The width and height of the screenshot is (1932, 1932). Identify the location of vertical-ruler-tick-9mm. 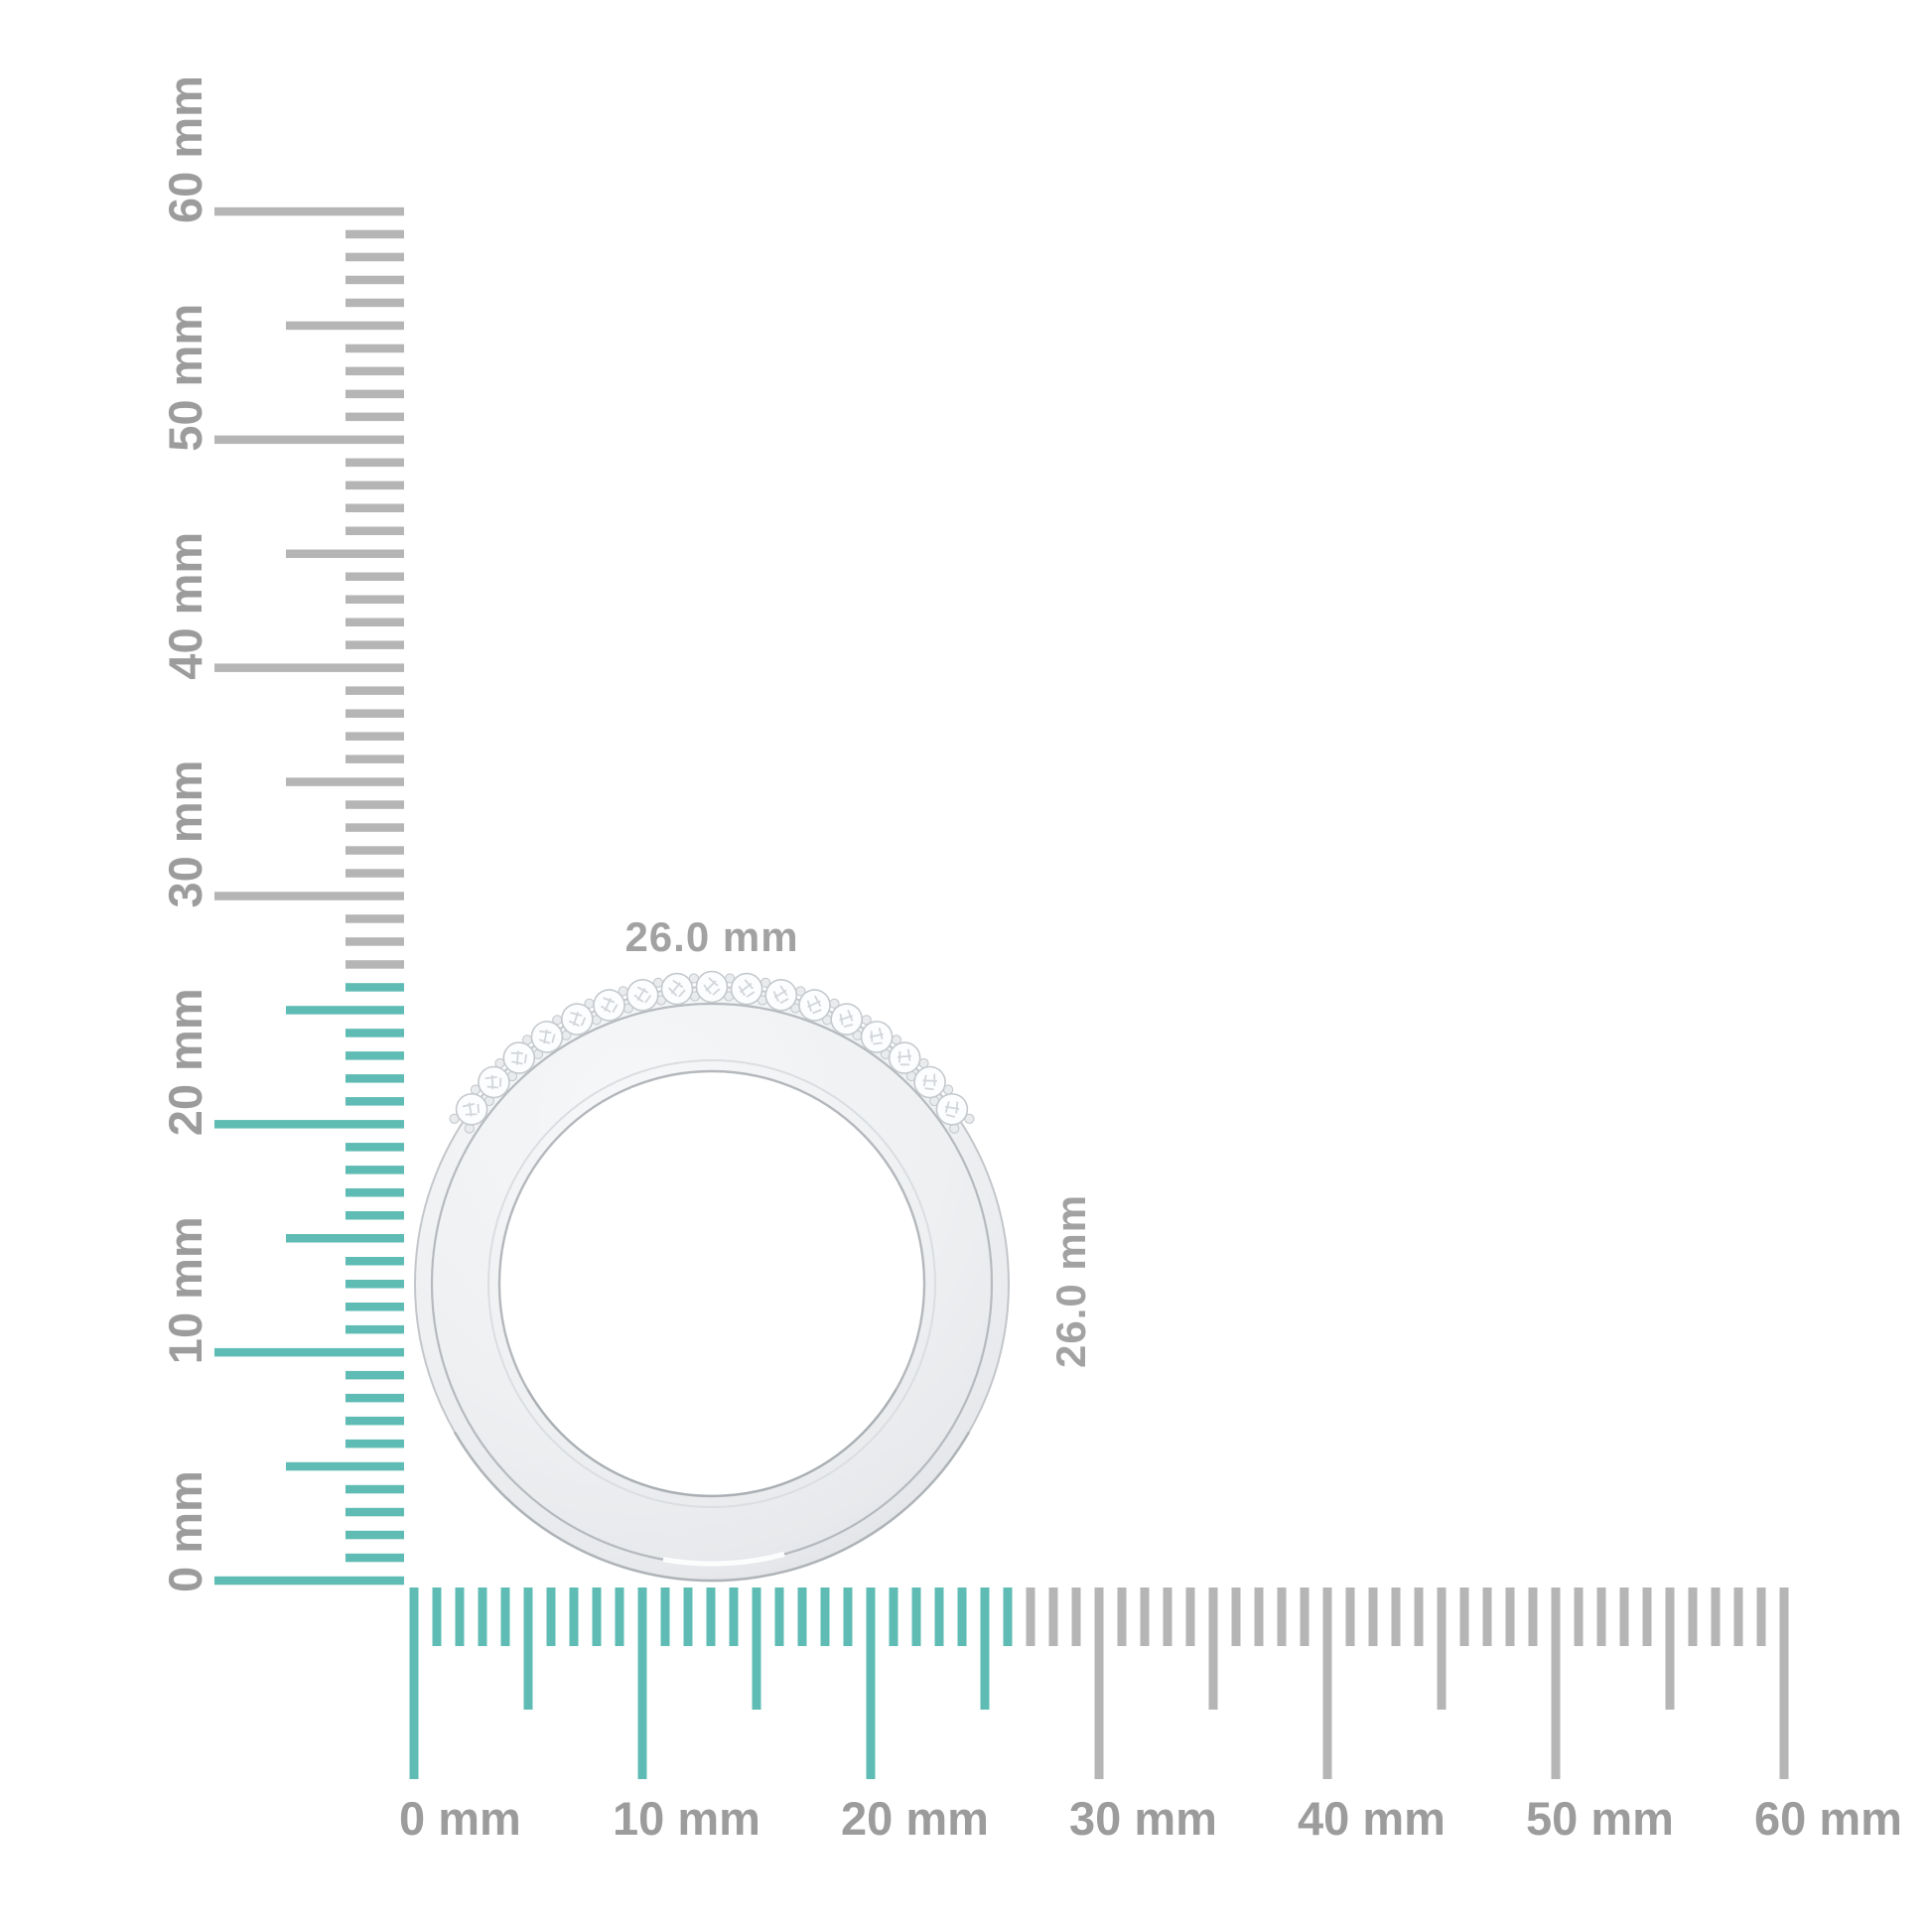
(375, 1375).